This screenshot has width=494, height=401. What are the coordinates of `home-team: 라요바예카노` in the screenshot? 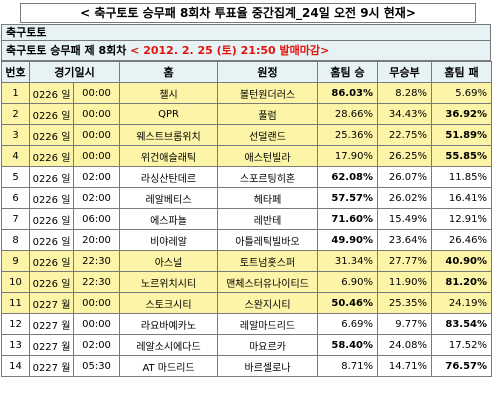 It's located at (169, 324).